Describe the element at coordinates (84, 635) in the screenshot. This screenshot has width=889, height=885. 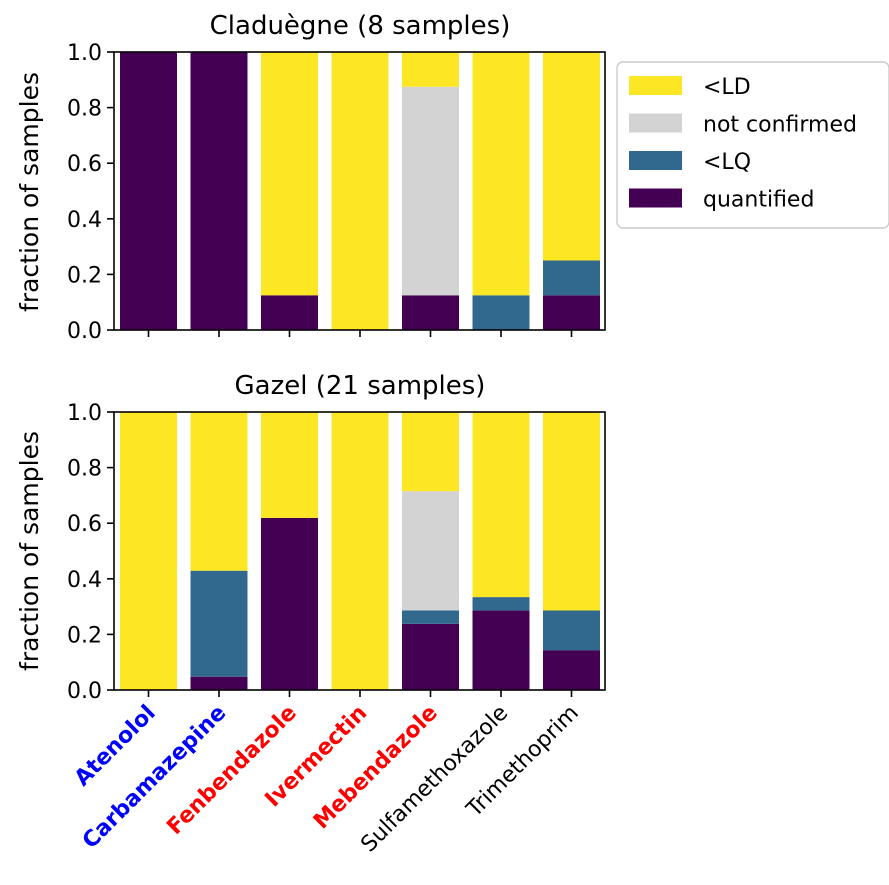
I see `gazel-y-tick-label: 0.2` at that location.